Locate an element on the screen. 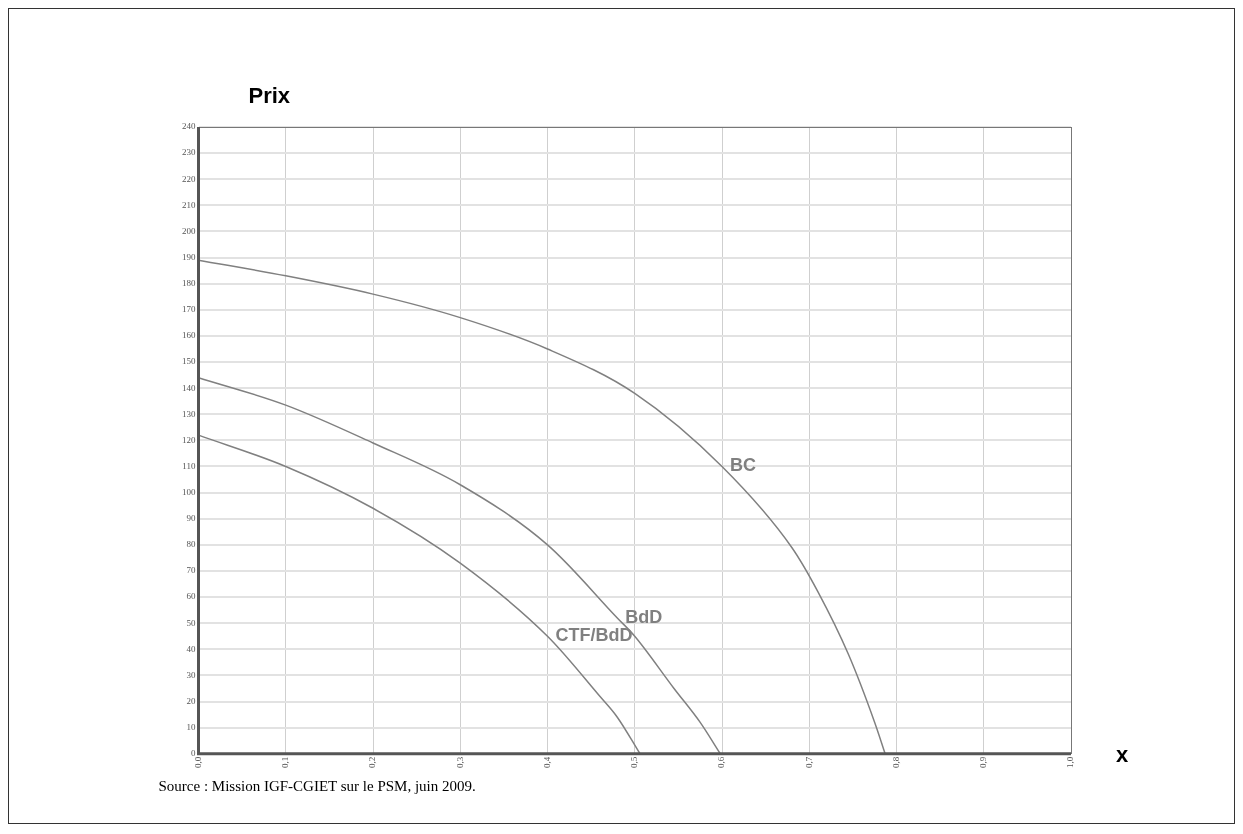 The height and width of the screenshot is (834, 1243). y-tick-label: 180 is located at coordinates (189, 283).